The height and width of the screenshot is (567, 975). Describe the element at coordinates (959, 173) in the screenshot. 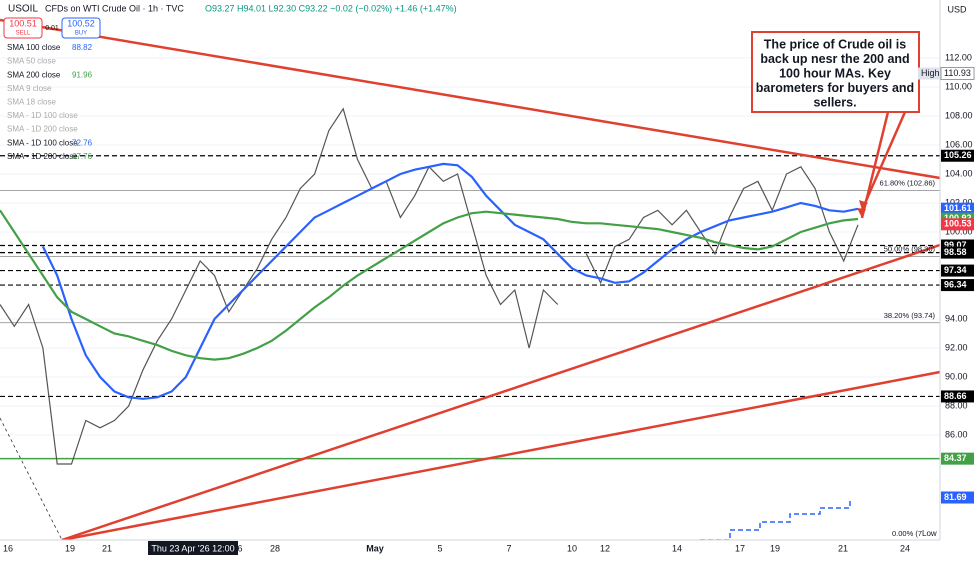

I see `y-tick-label: 104.00` at that location.